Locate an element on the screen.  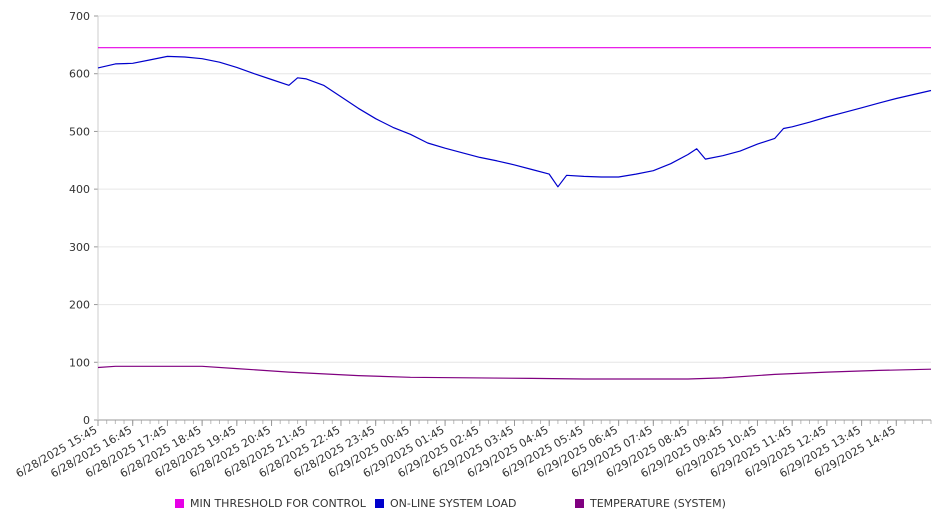
legend-item-system-load: ON-LINE SYSTEM LOAD is located at coordinates (445, 503).